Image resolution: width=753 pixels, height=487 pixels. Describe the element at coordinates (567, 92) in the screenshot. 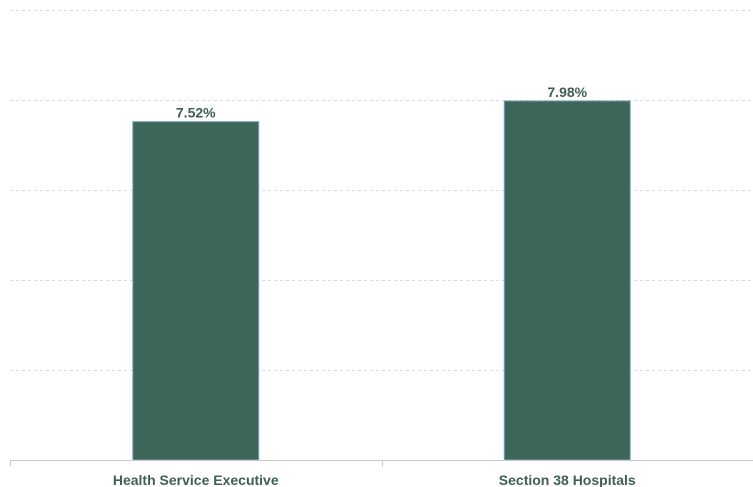

I see `data-label-2: 7.98%` at that location.